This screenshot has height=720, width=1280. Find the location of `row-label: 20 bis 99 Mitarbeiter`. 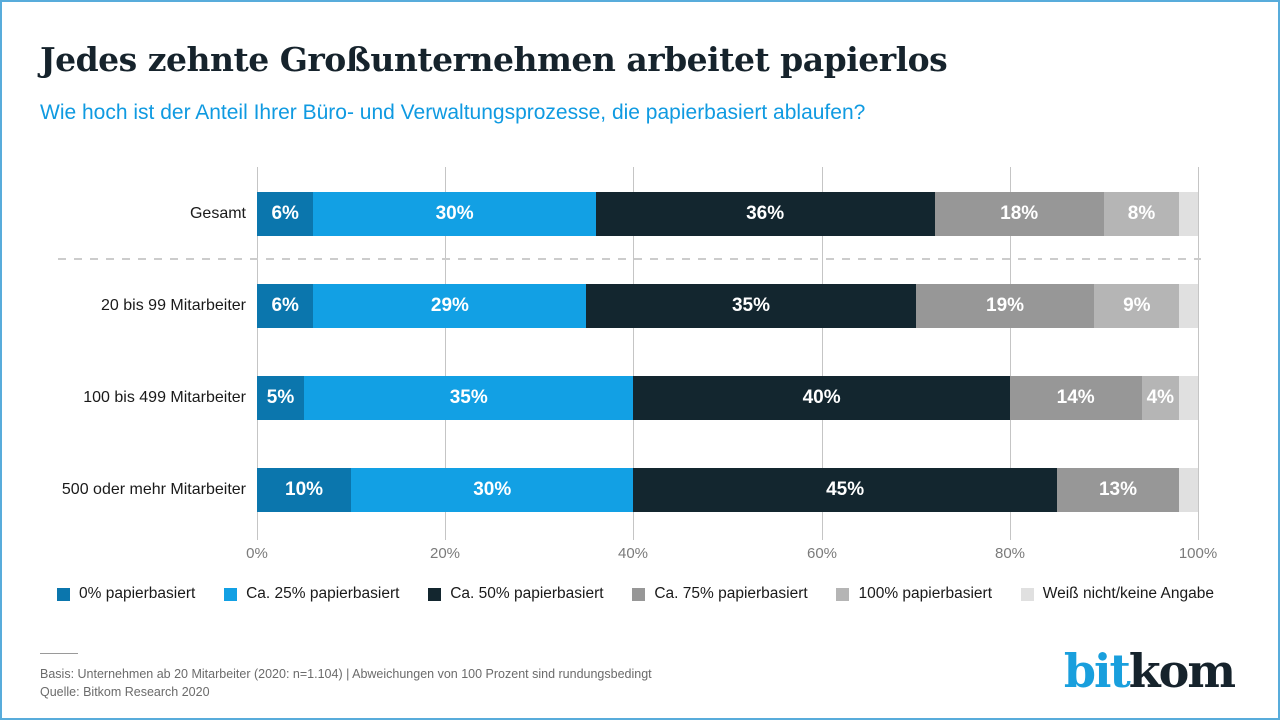

row-label: 20 bis 99 Mitarbeiter is located at coordinates (173, 305).